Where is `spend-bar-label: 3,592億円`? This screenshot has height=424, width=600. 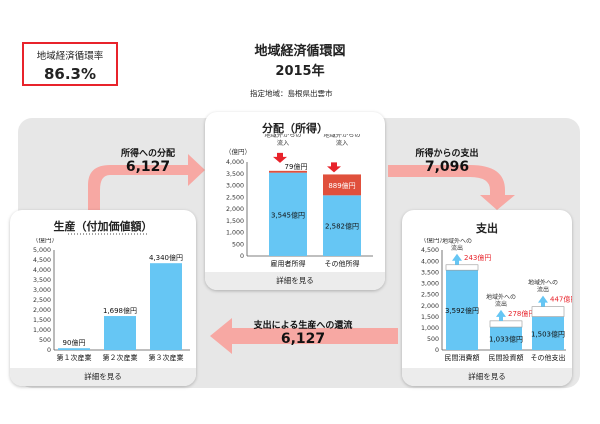 spend-bar-label: 3,592億円 is located at coordinates (462, 310).